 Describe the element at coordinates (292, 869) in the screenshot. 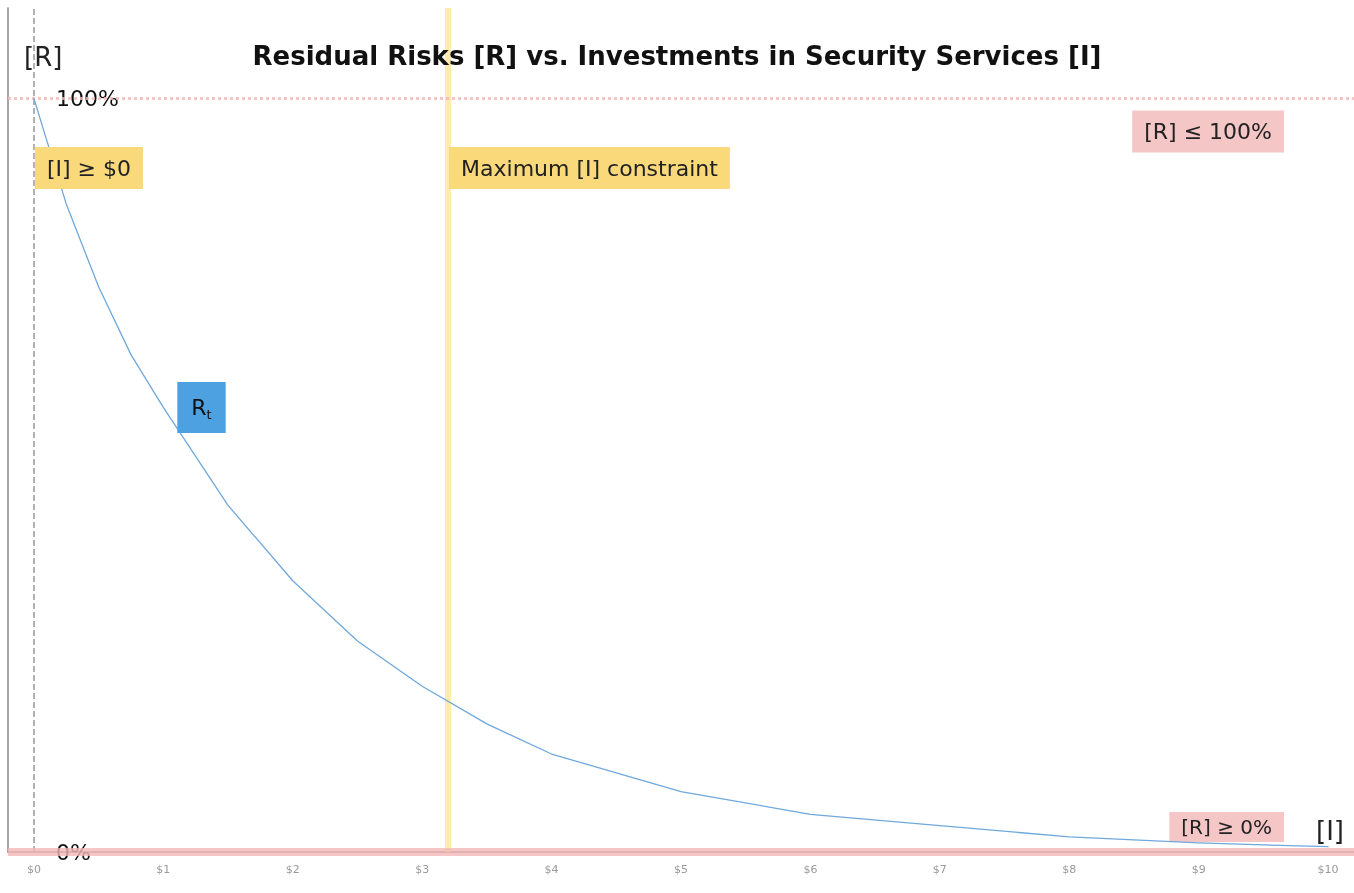

I see `x-tick-label: $2` at that location.